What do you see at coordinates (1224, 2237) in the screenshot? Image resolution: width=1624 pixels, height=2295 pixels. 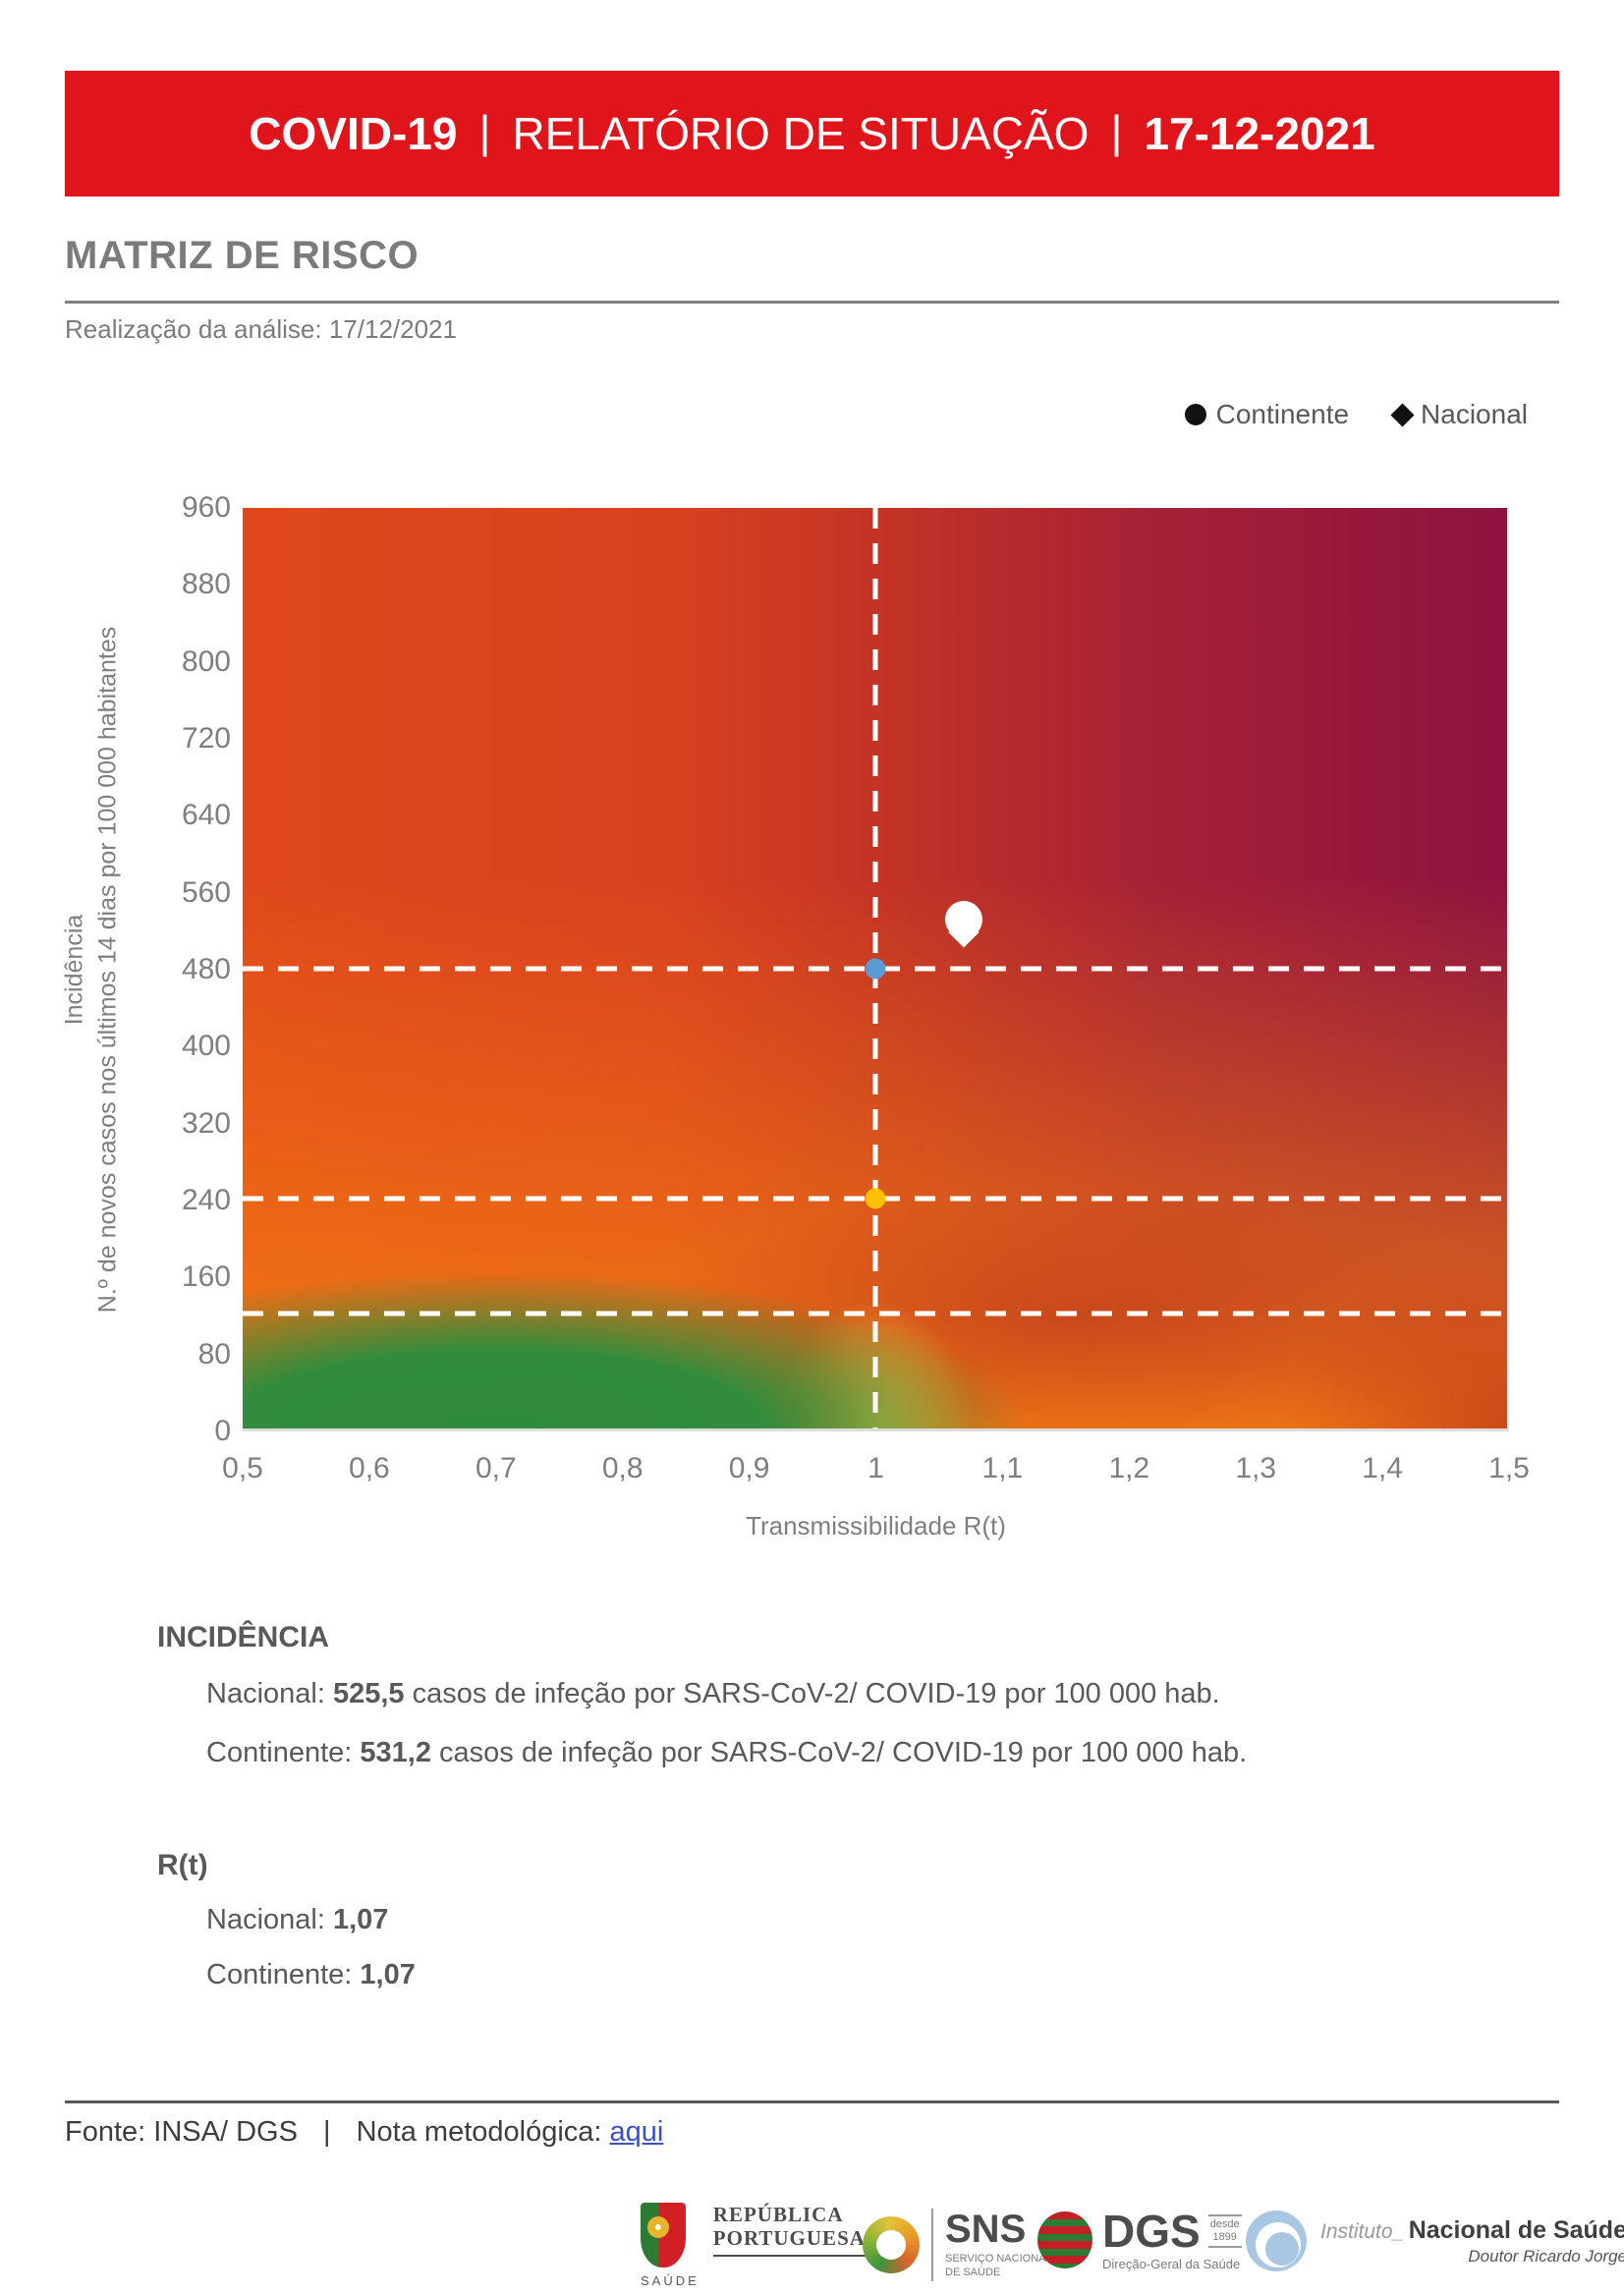 I see `dgs-since-year: 1899` at bounding box center [1224, 2237].